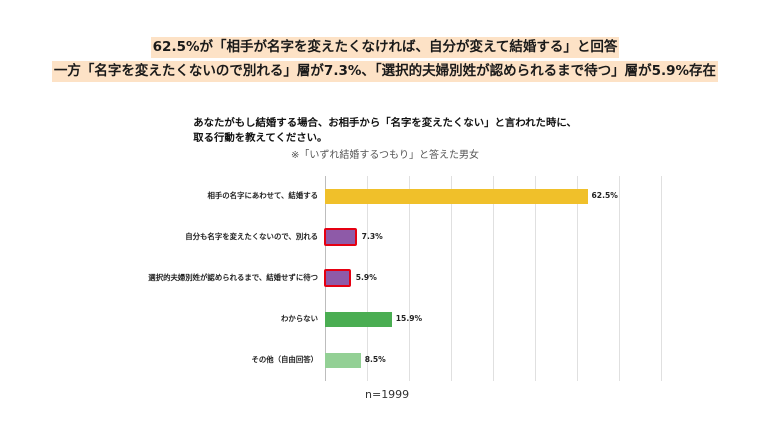  I want to click on category-label-4: わからない, so click(299, 318).